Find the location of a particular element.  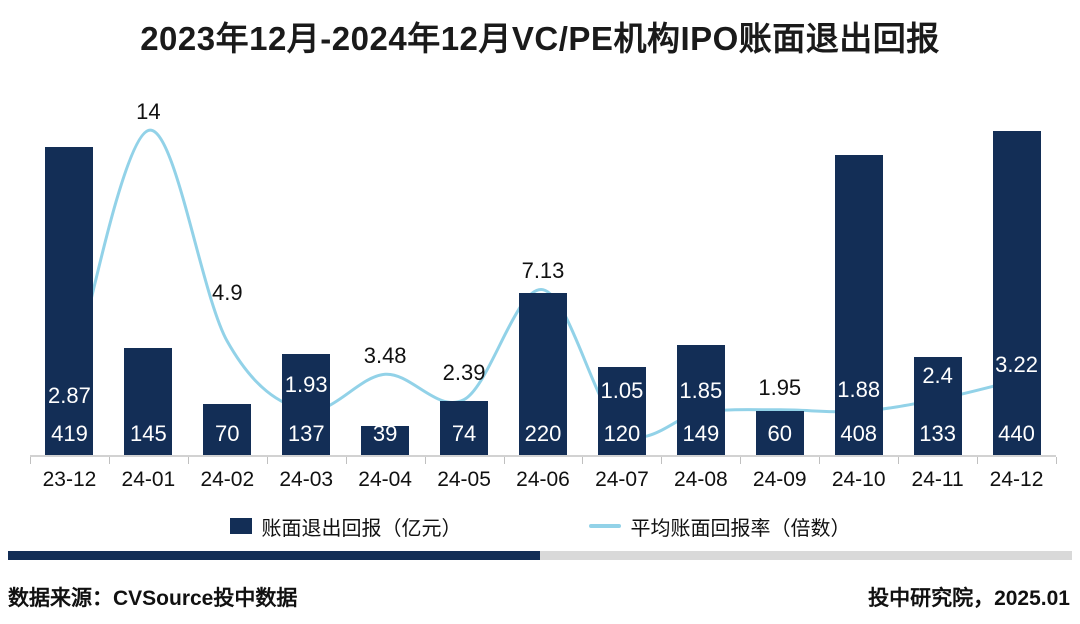

bar-value-label: 149 is located at coordinates (701, 433).